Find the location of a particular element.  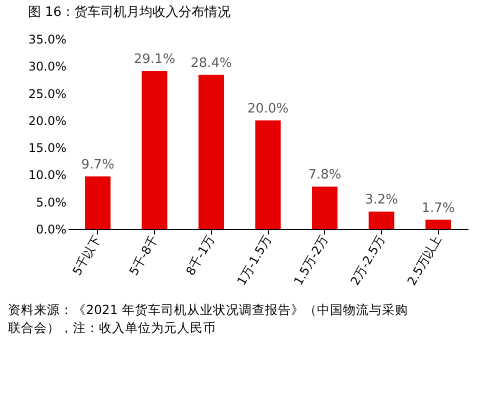

y-tick-label: 35.0% is located at coordinates (47, 39).